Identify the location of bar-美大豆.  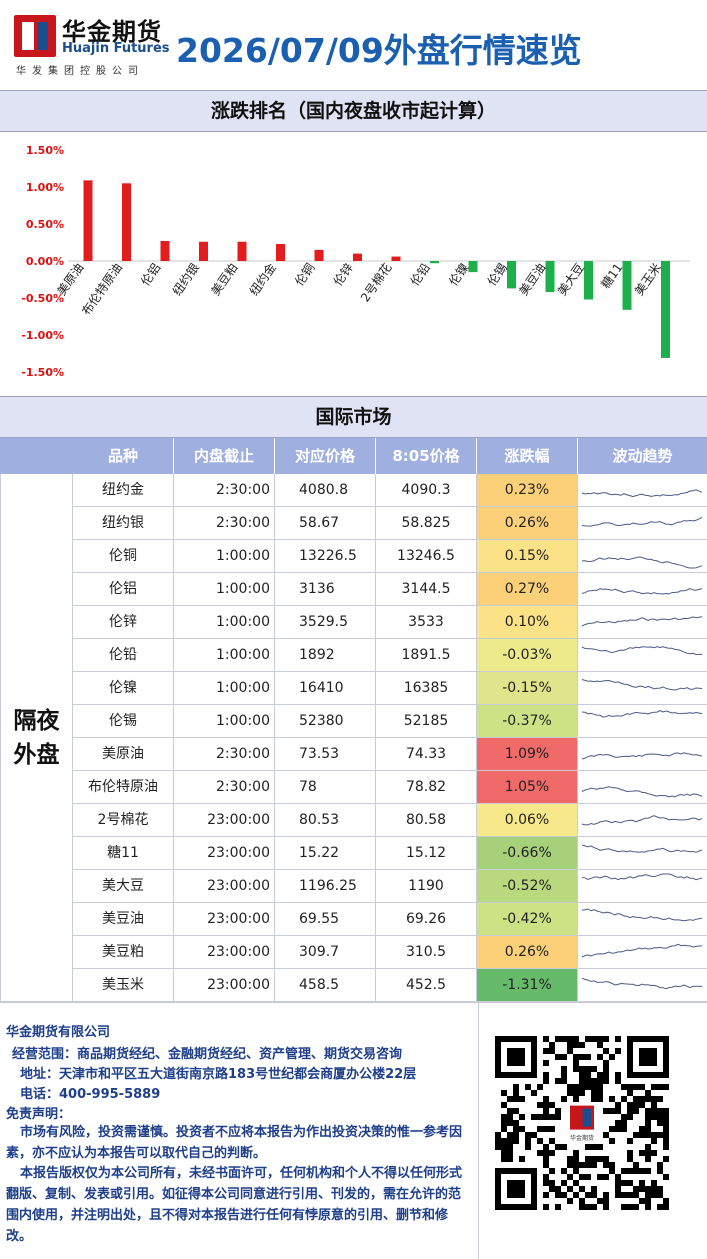
(588, 280).